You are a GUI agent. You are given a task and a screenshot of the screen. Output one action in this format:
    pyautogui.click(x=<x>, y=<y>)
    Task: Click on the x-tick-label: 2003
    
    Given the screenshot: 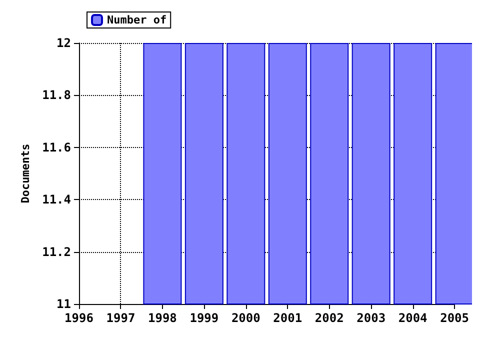 What is the action you would take?
    pyautogui.click(x=371, y=318)
    